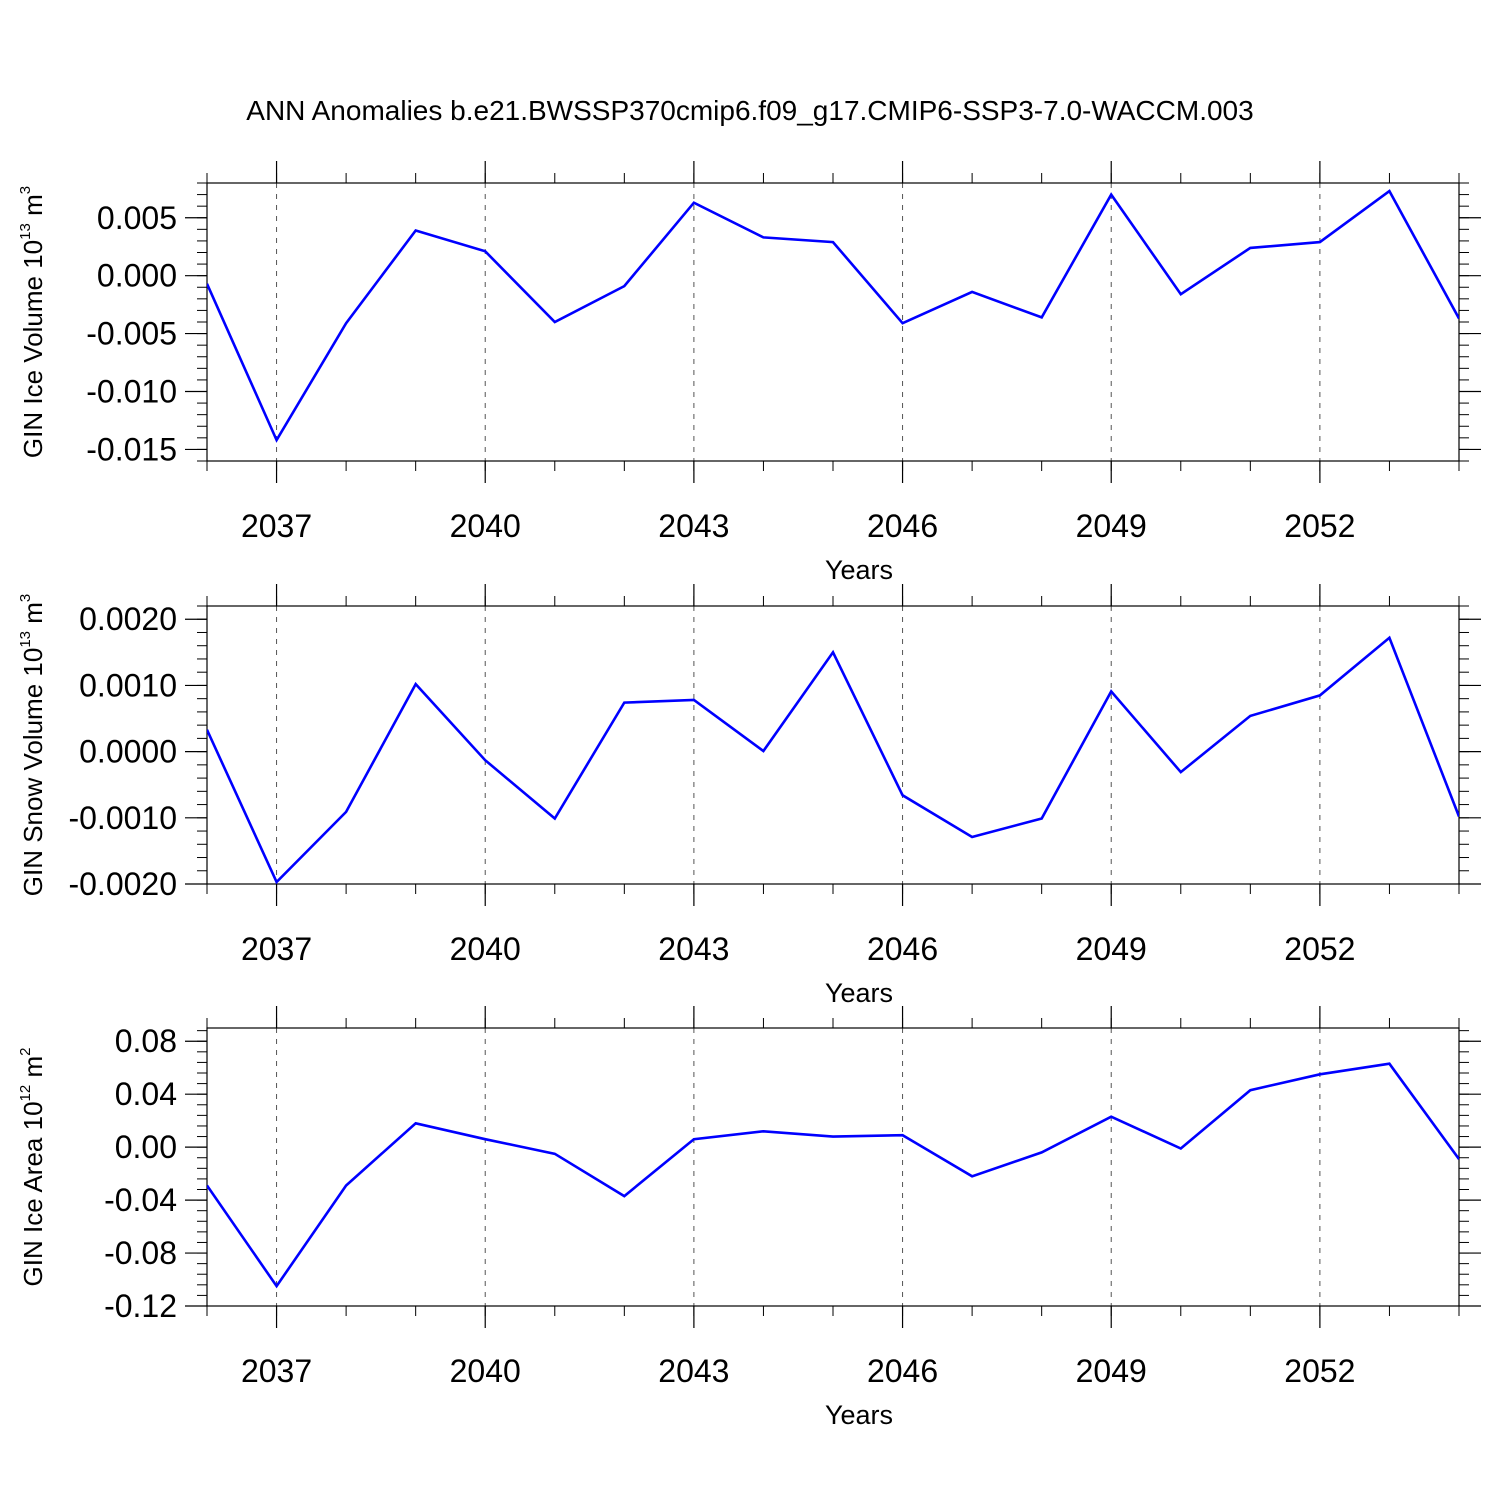 This screenshot has height=1500, width=1500. I want to click on y-axis-label: GIN Snow Volume 1013 m3, so click(32, 745).